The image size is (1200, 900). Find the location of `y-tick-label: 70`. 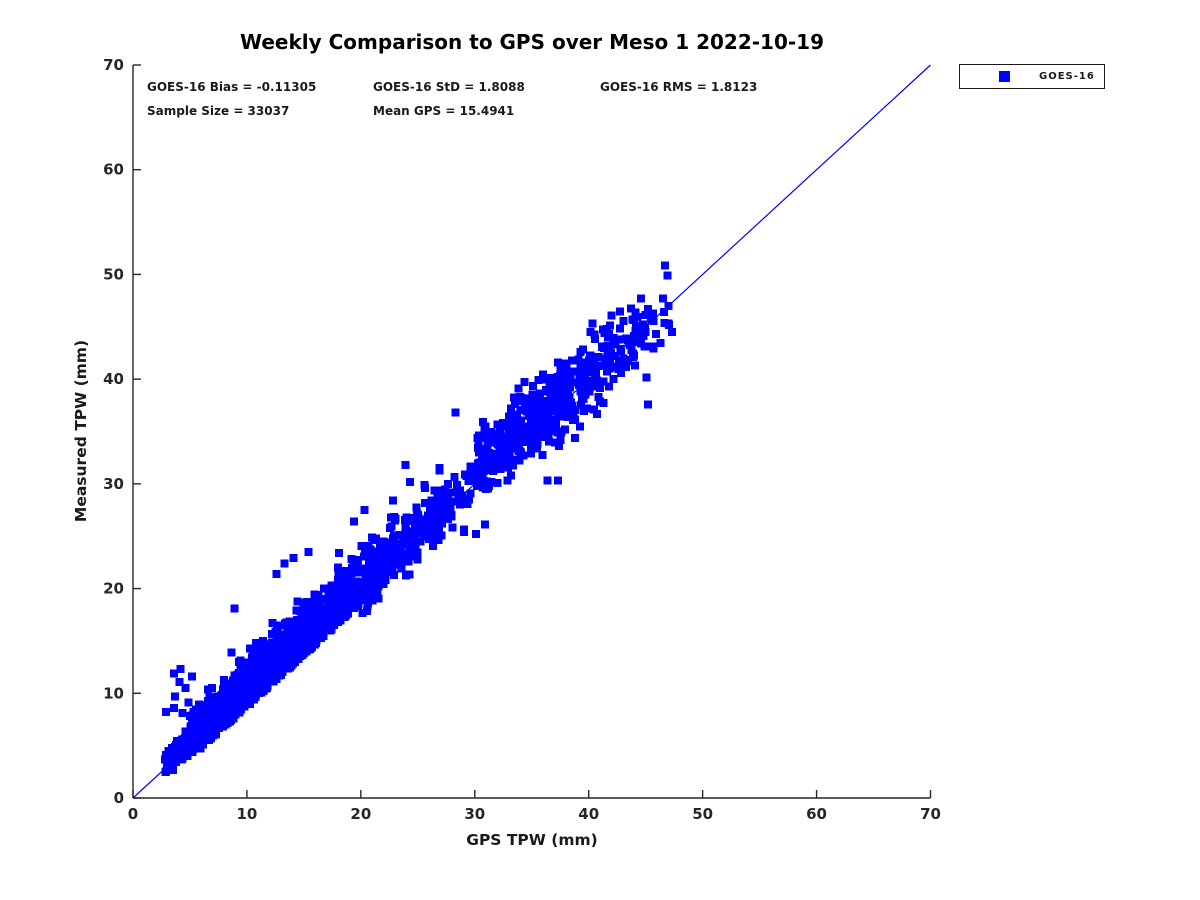

y-tick-label: 70 is located at coordinates (113, 65).